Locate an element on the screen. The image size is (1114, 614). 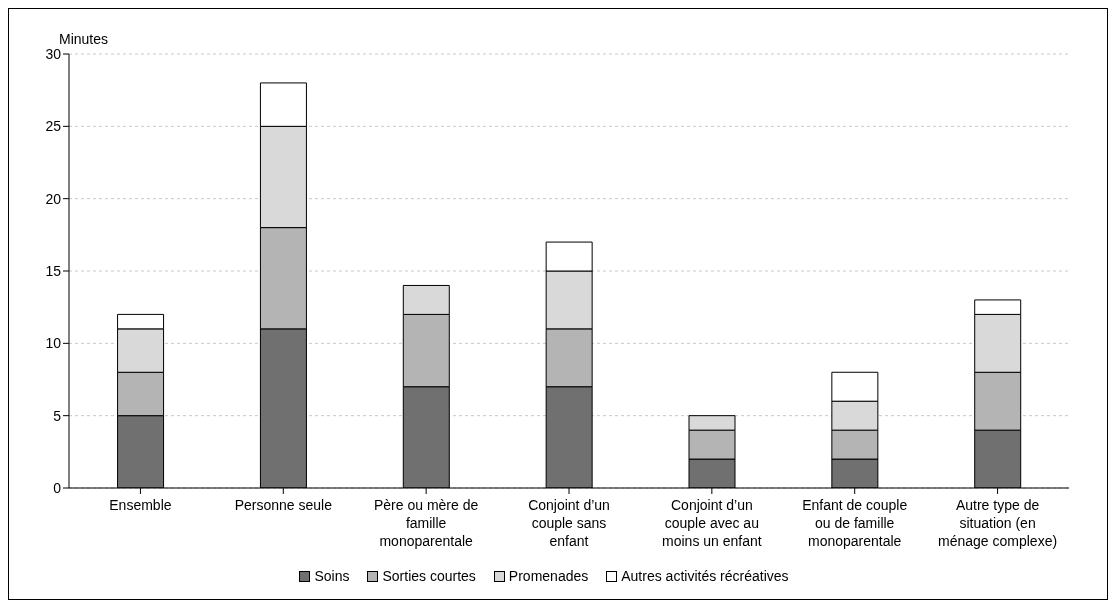
legend-label: Soins is located at coordinates (331, 576).